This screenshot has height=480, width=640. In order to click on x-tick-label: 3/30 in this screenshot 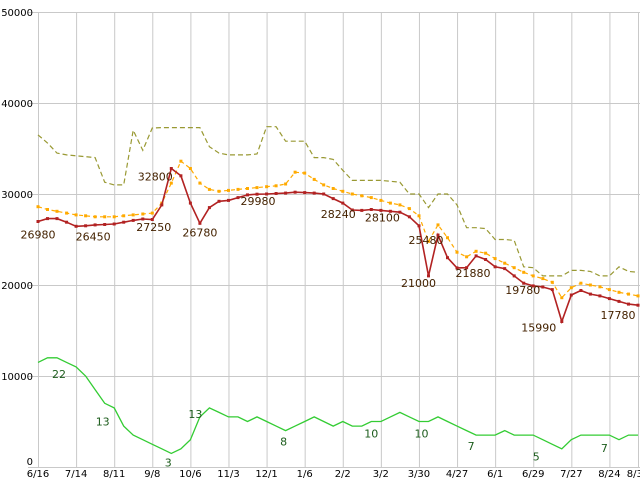, I will do `click(419, 474)`.